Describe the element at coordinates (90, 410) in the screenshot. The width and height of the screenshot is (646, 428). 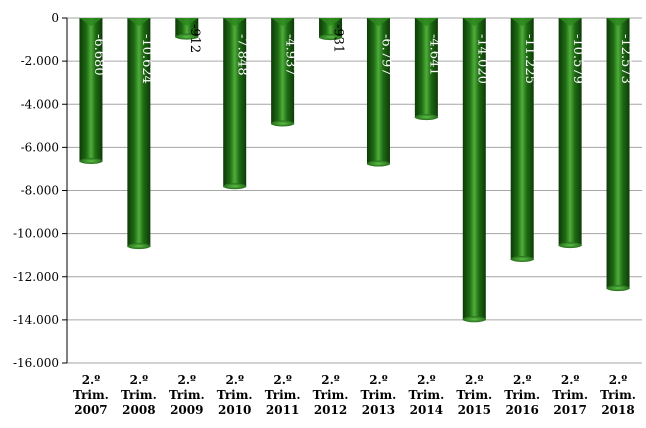
I see `x-tick-label: 2007` at that location.